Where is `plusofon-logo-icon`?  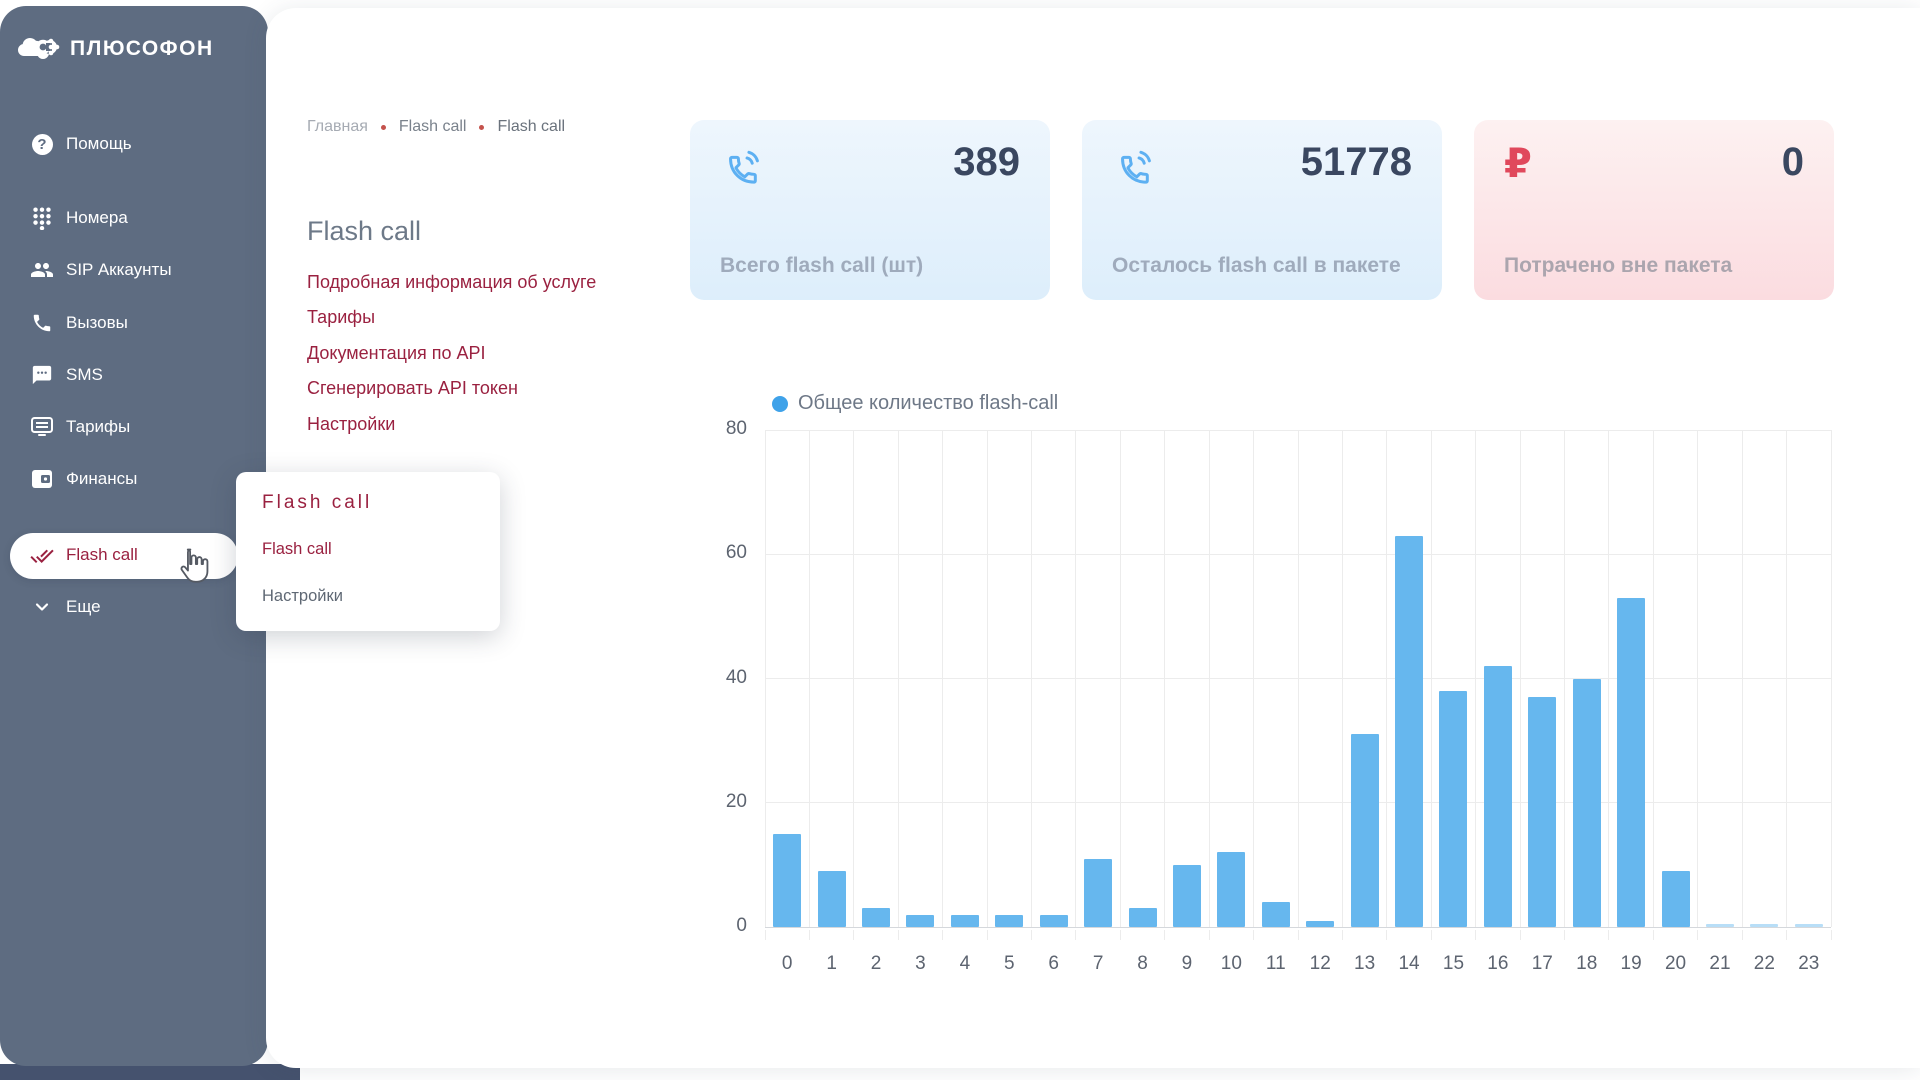 plusofon-logo-icon is located at coordinates (38, 48).